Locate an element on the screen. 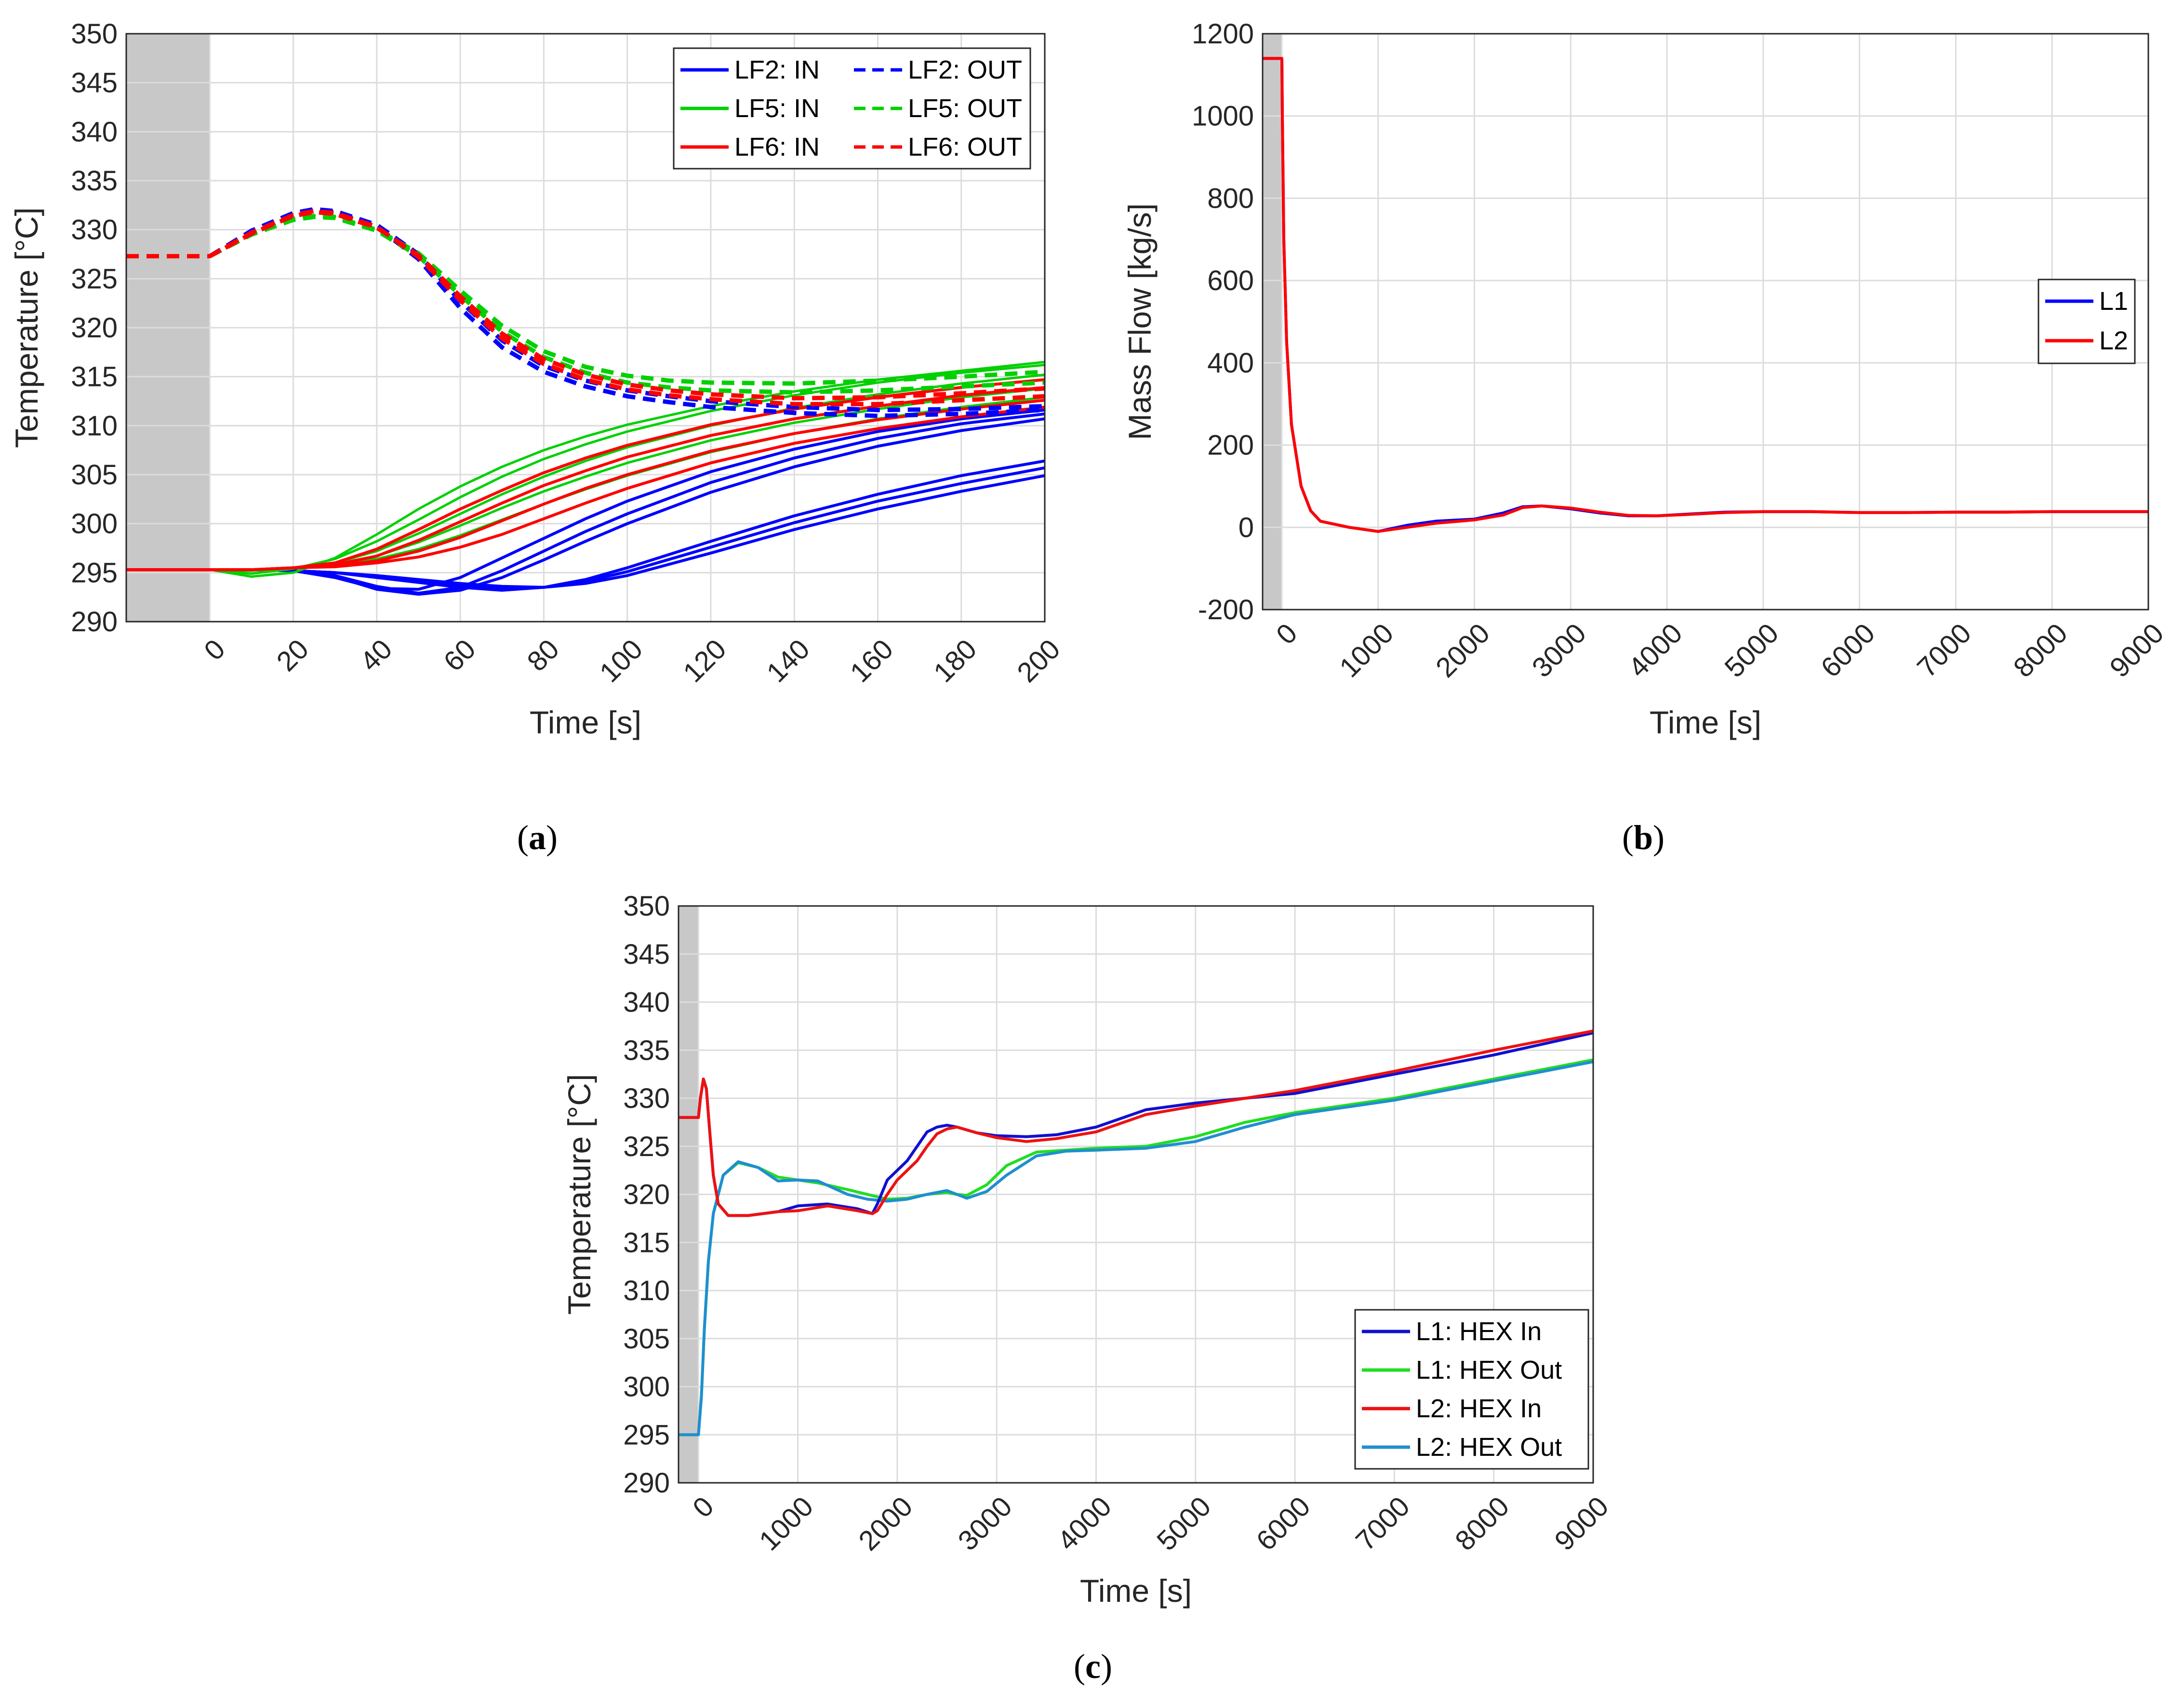 The height and width of the screenshot is (1704, 2184). legend-label: LF2: OUT is located at coordinates (965, 70).